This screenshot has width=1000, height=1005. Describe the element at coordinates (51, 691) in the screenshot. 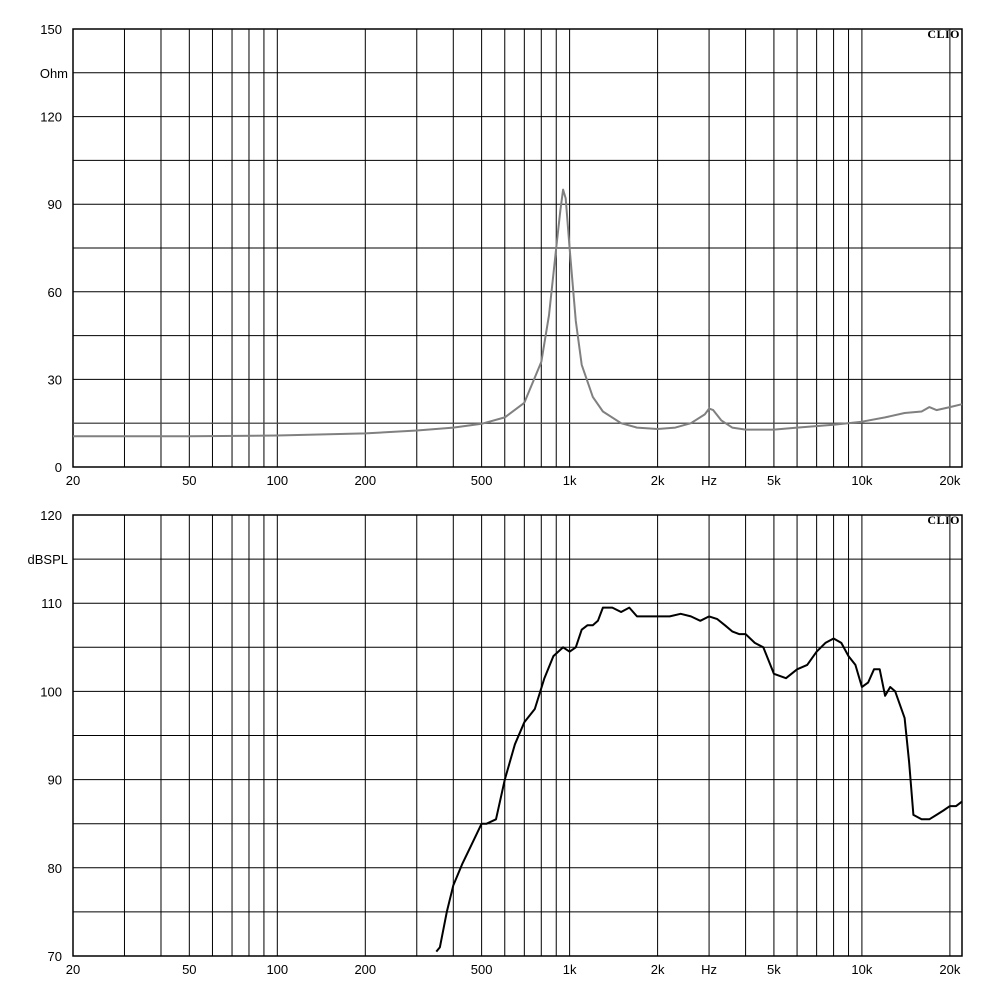

I see `y-tick-label: 100` at that location.